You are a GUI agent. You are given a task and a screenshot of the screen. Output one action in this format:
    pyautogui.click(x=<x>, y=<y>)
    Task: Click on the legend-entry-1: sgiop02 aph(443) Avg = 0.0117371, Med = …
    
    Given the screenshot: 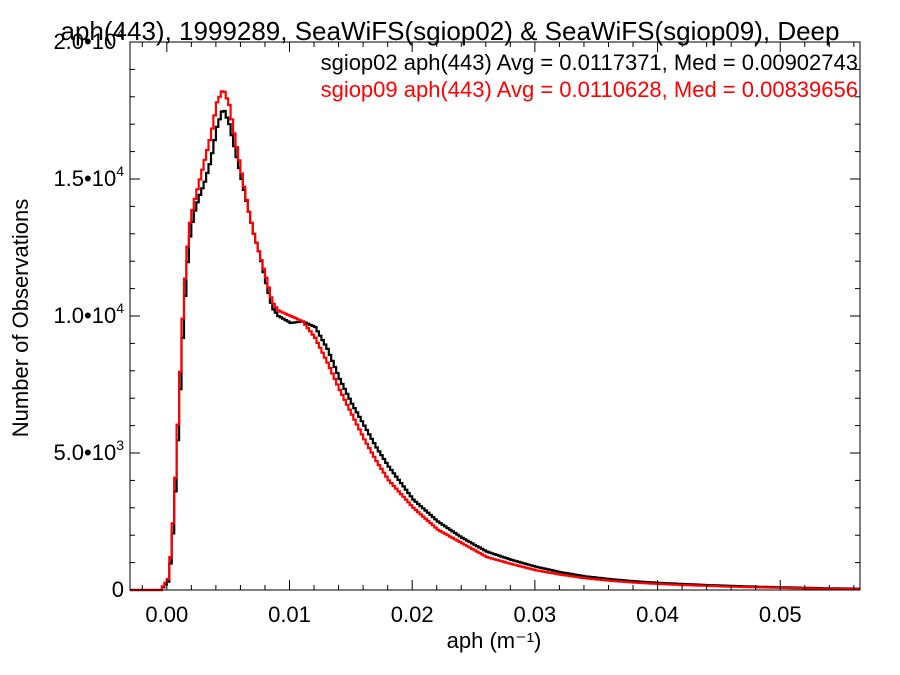 What is the action you would take?
    pyautogui.click(x=589, y=62)
    